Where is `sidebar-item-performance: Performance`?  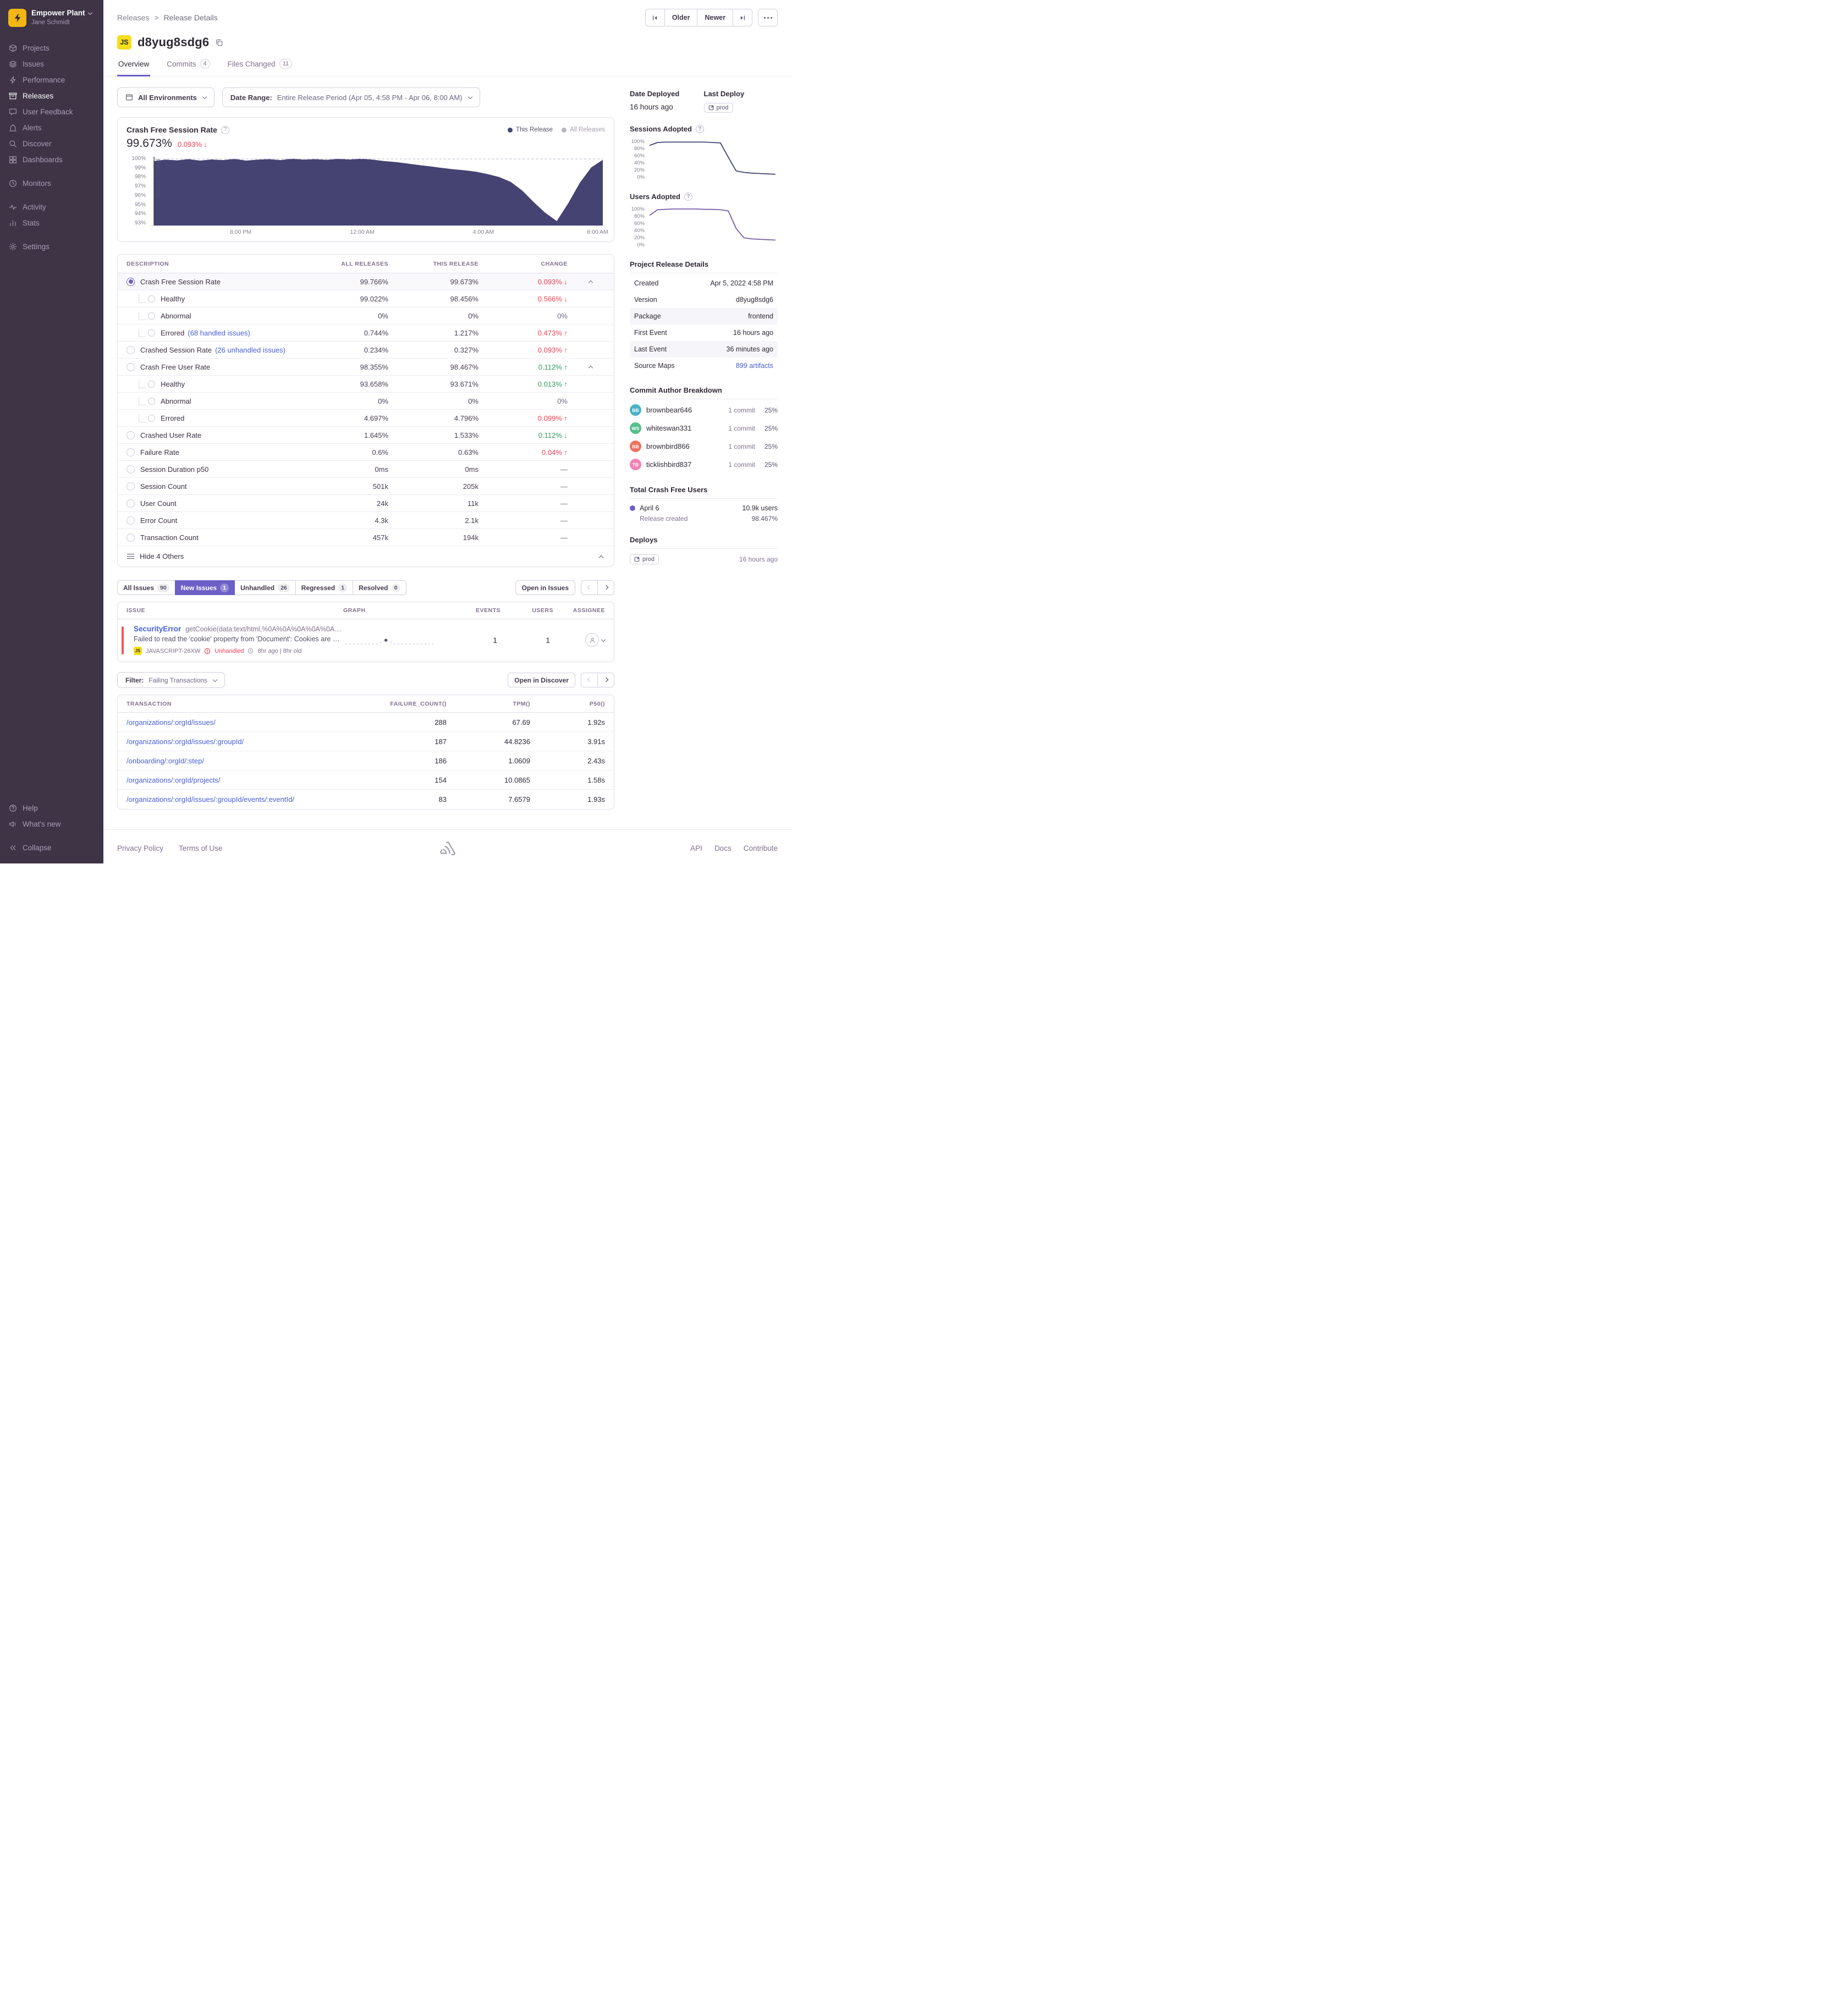 sidebar-item-performance: Performance is located at coordinates (52, 80).